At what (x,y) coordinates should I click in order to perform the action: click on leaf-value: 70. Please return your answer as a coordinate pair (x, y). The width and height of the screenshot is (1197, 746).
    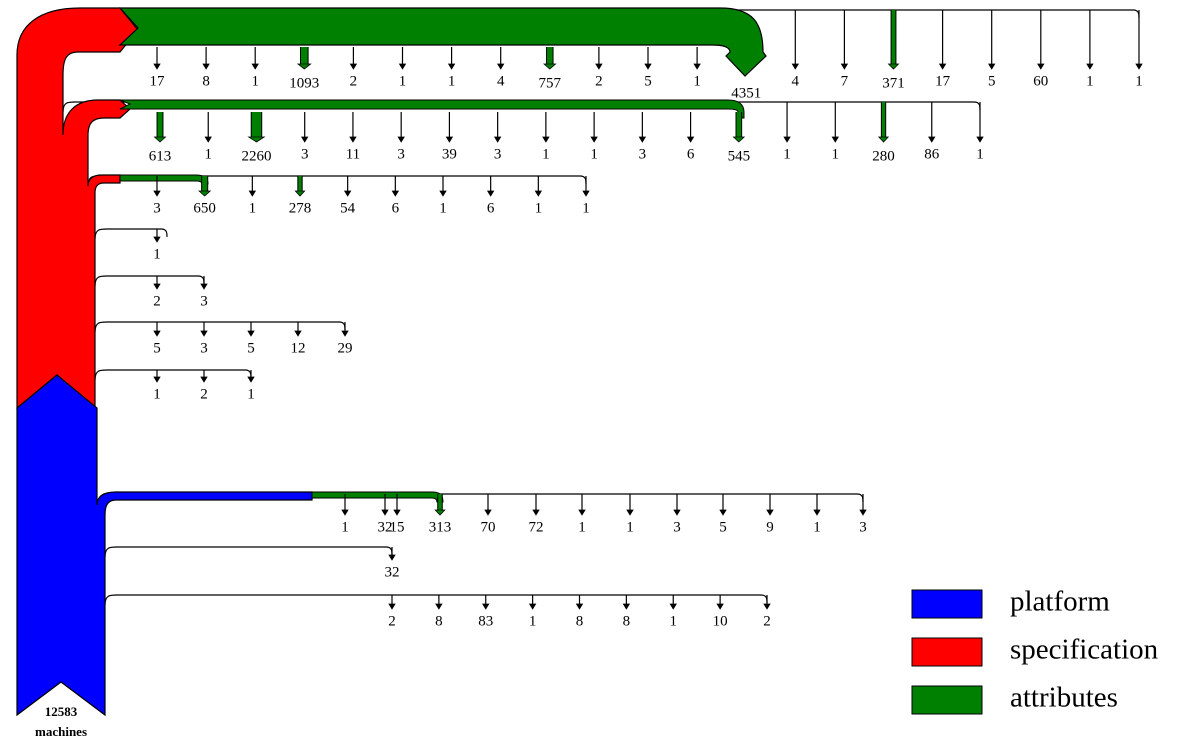
    Looking at the image, I should click on (488, 527).